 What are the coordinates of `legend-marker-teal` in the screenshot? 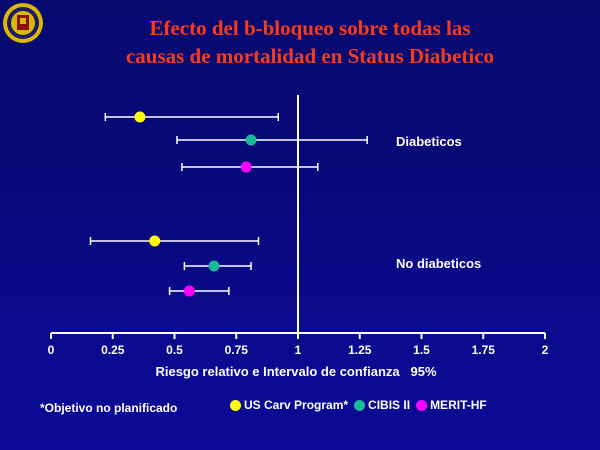 It's located at (360, 405).